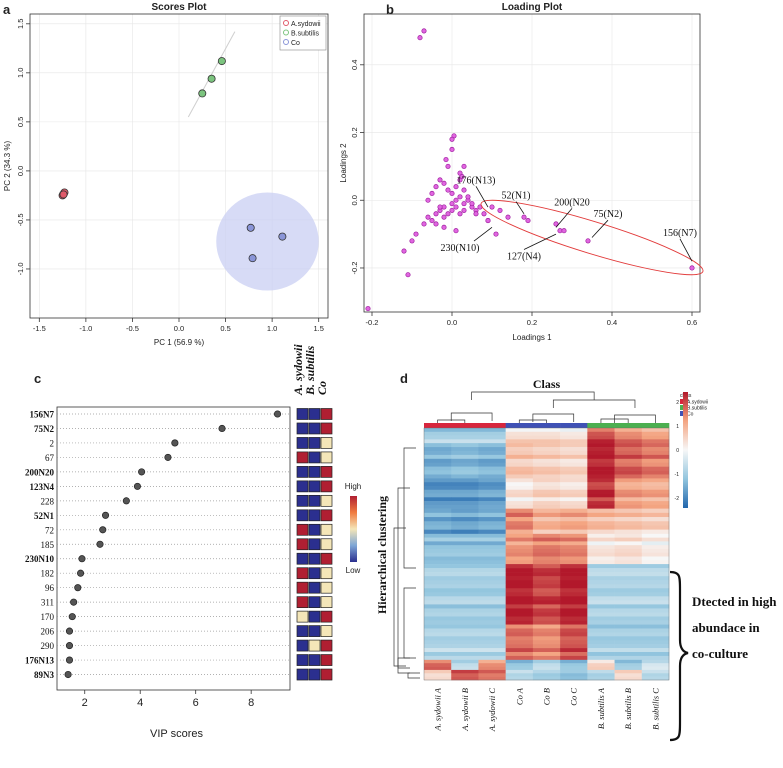 This screenshot has width=783, height=768. Describe the element at coordinates (594, 403) in the screenshot. I see `column-dendrogram-branch` at that location.